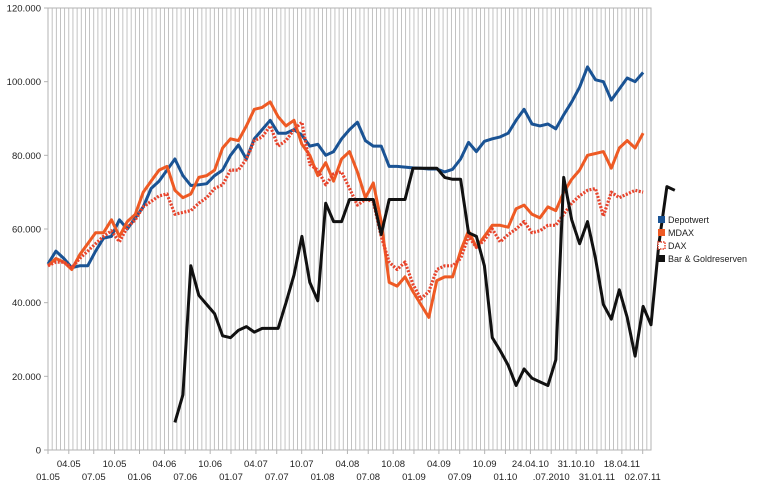 The width and height of the screenshot is (770, 490). Describe the element at coordinates (643, 477) in the screenshot. I see `x-tick-label: 02.07.11` at that location.